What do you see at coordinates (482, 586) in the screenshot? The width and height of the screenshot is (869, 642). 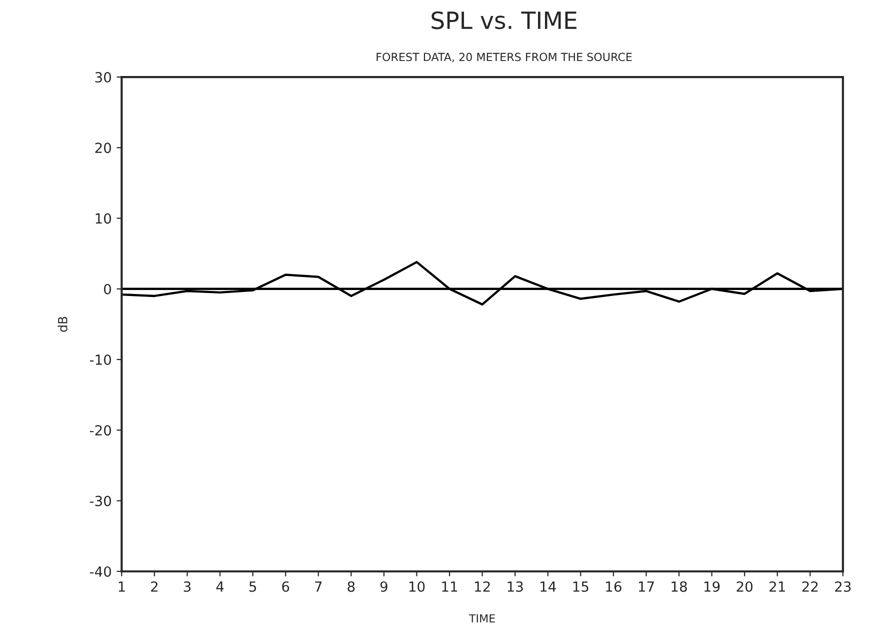 I see `x-tick-label: 12` at bounding box center [482, 586].